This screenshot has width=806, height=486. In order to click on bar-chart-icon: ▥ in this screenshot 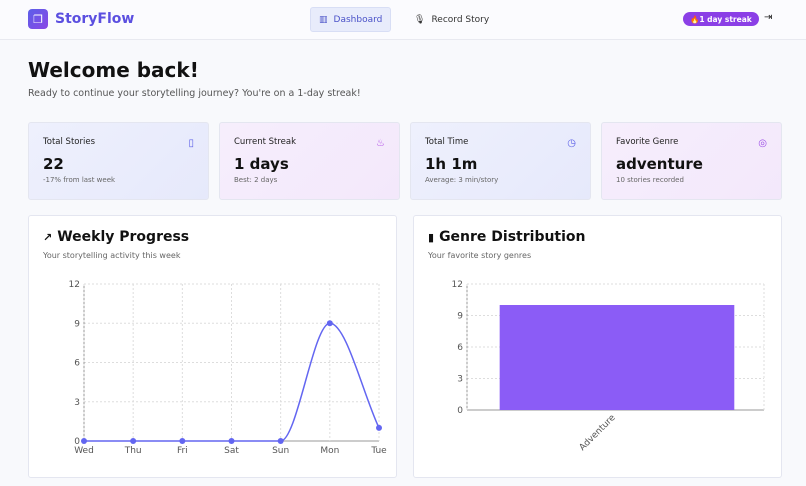, I will do `click(323, 19)`.